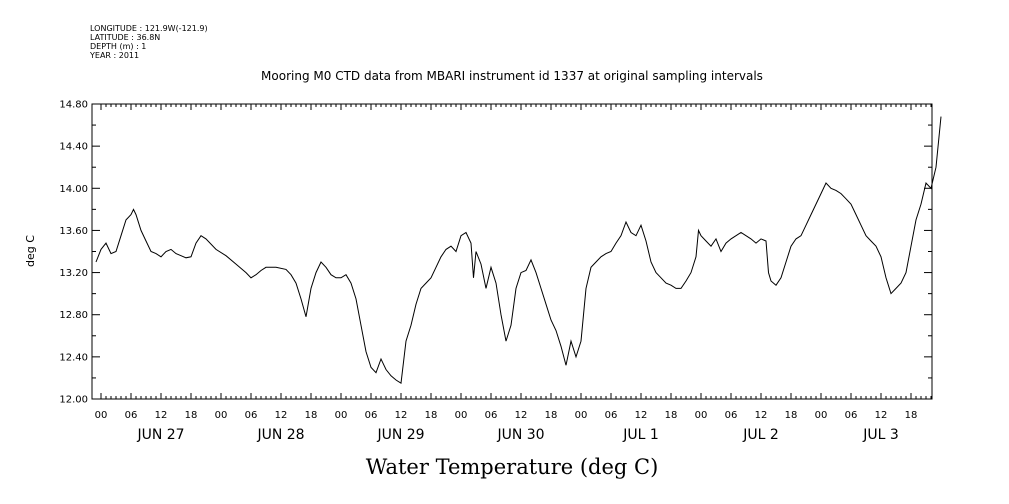 This screenshot has height=504, width=1009. Describe the element at coordinates (125, 37) in the screenshot. I see `meta-line-latitude: LATITUDE : 36.8N` at that location.